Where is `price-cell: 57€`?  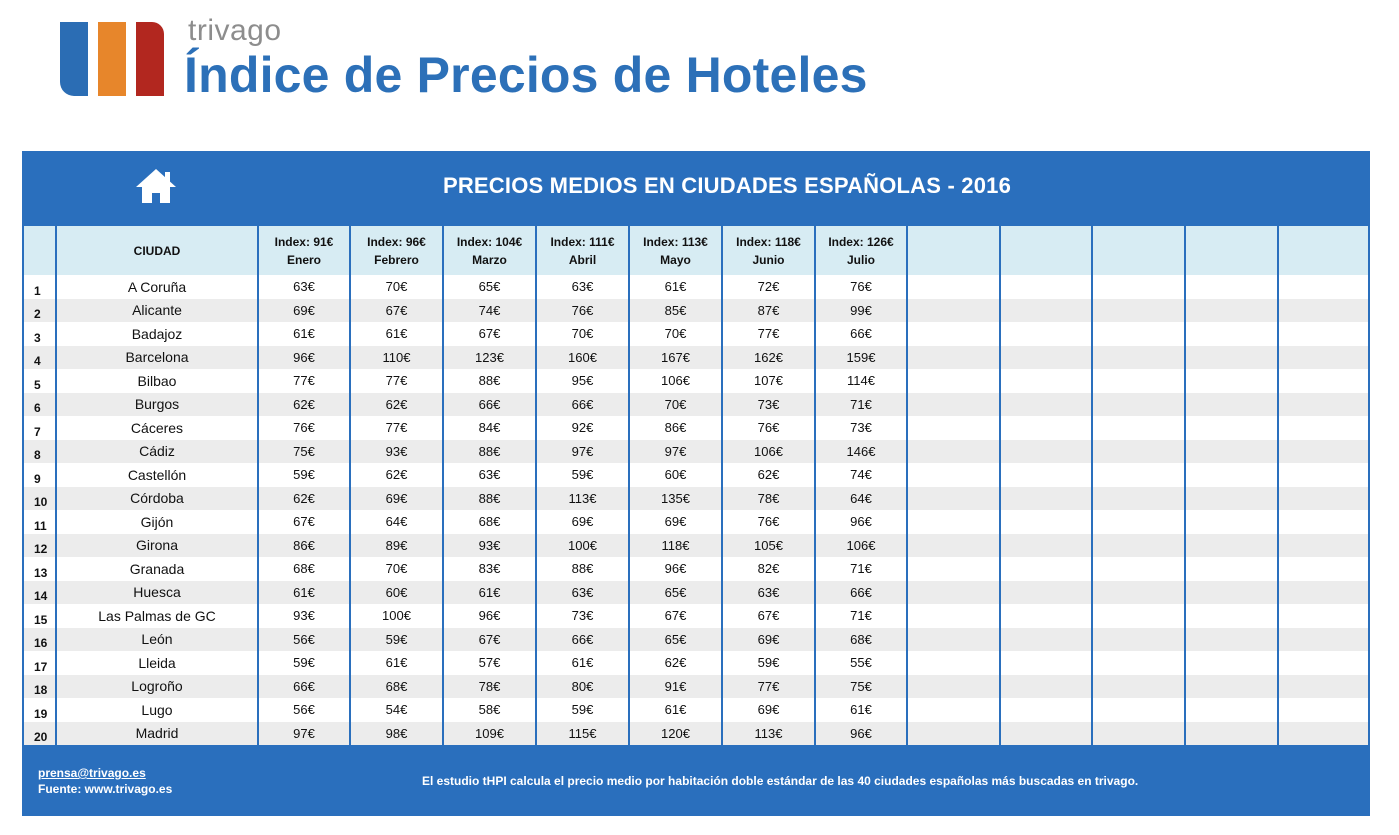
price-cell: 57€ is located at coordinates (490, 663).